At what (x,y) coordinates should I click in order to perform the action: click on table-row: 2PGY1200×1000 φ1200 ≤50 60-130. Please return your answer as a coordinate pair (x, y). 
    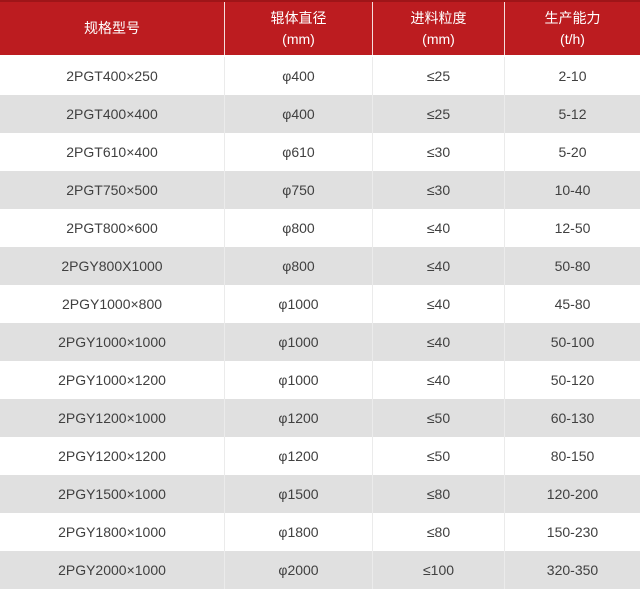
    Looking at the image, I should click on (320, 418).